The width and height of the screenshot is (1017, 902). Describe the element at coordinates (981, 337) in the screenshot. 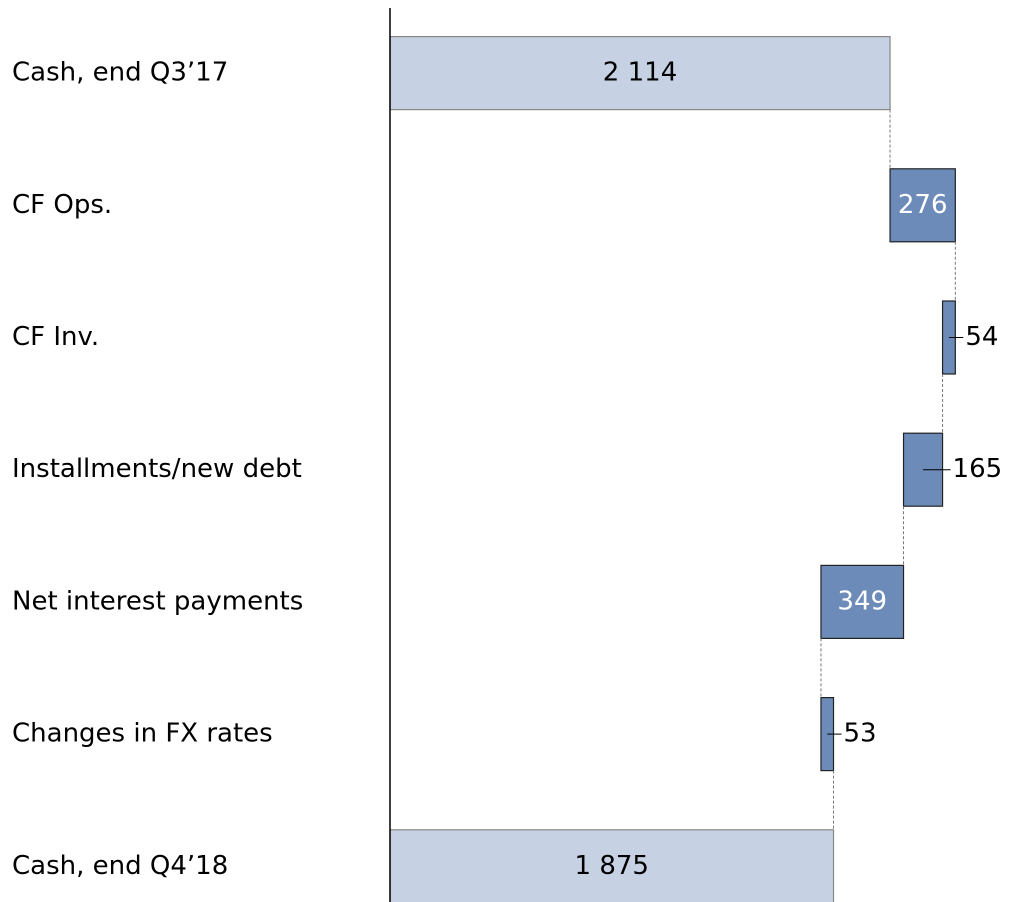

I see `value-label: 54` at that location.